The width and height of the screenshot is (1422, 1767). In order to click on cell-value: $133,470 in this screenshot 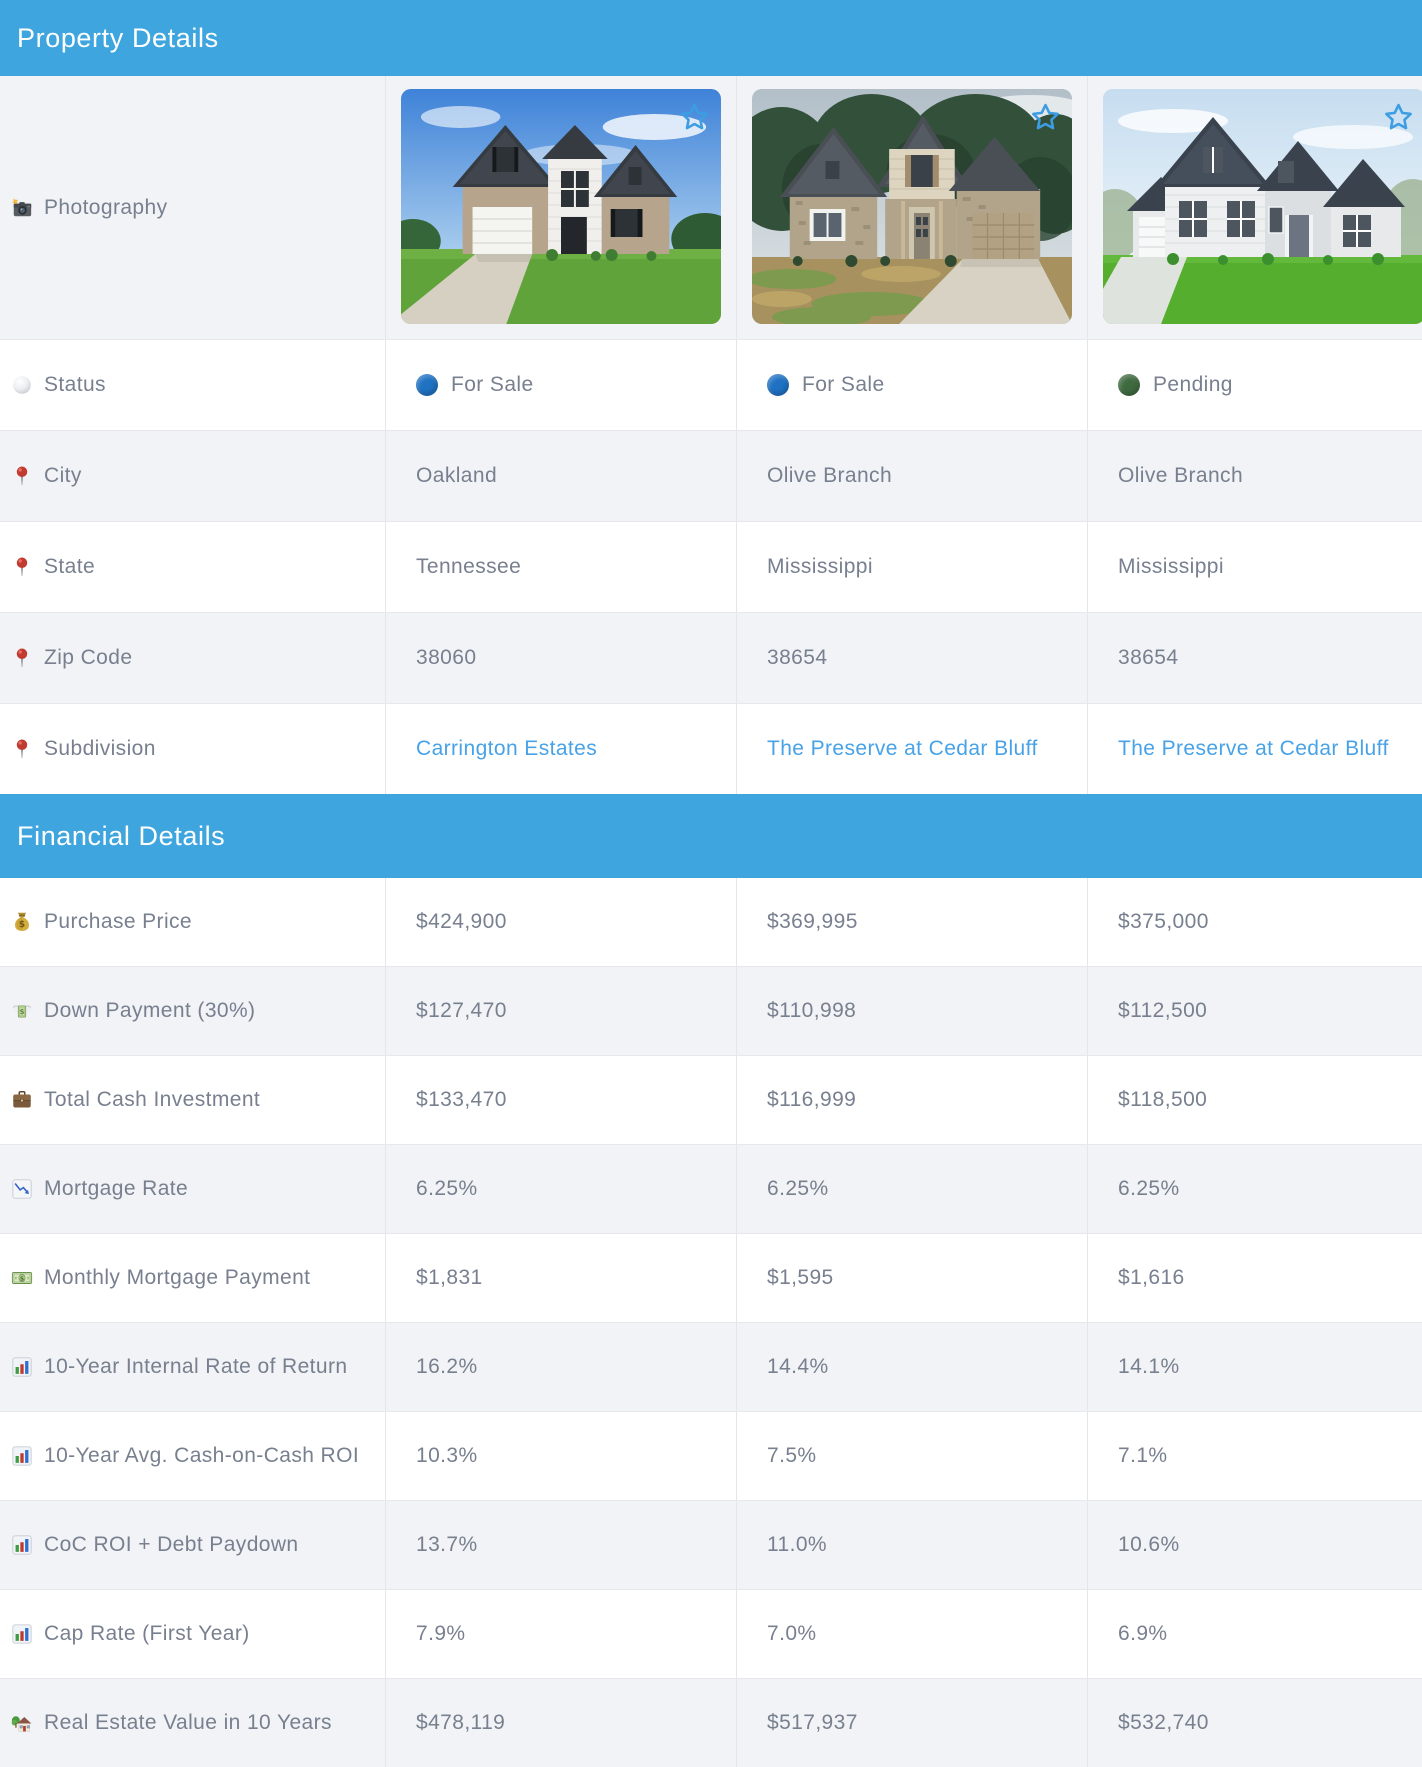, I will do `click(461, 1099)`.